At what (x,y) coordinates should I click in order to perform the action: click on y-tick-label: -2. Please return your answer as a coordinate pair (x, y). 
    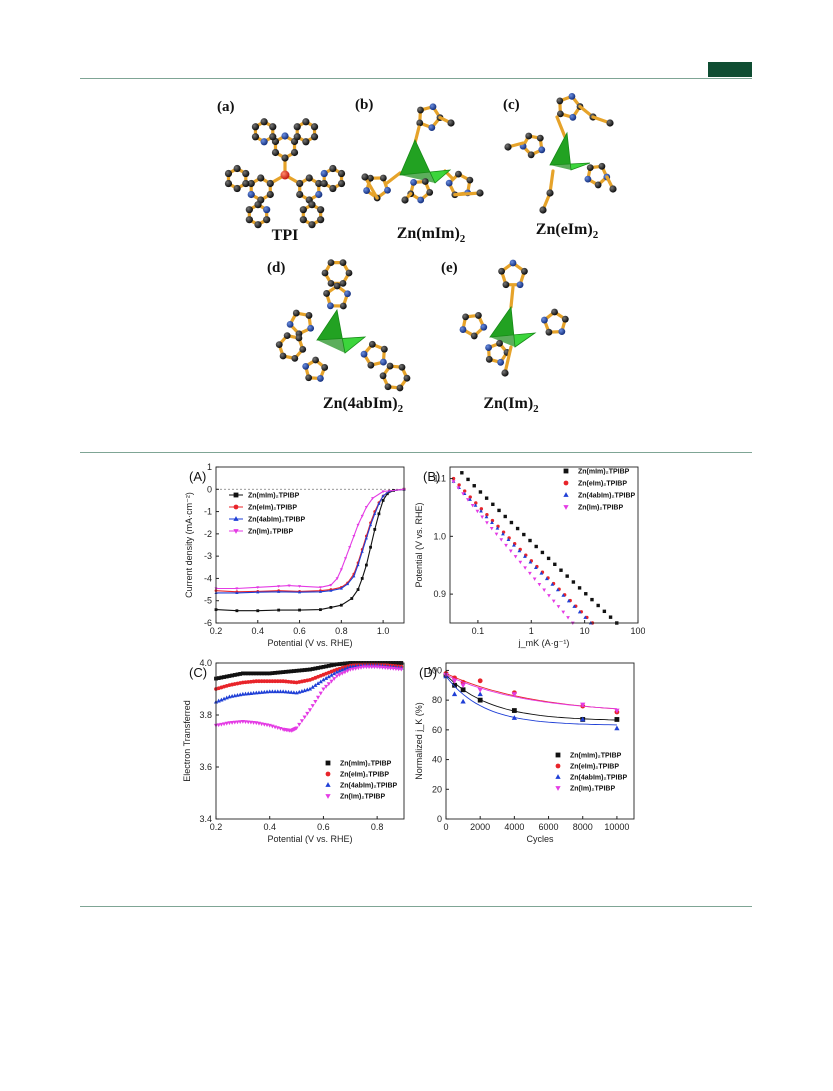
    Looking at the image, I should click on (208, 534).